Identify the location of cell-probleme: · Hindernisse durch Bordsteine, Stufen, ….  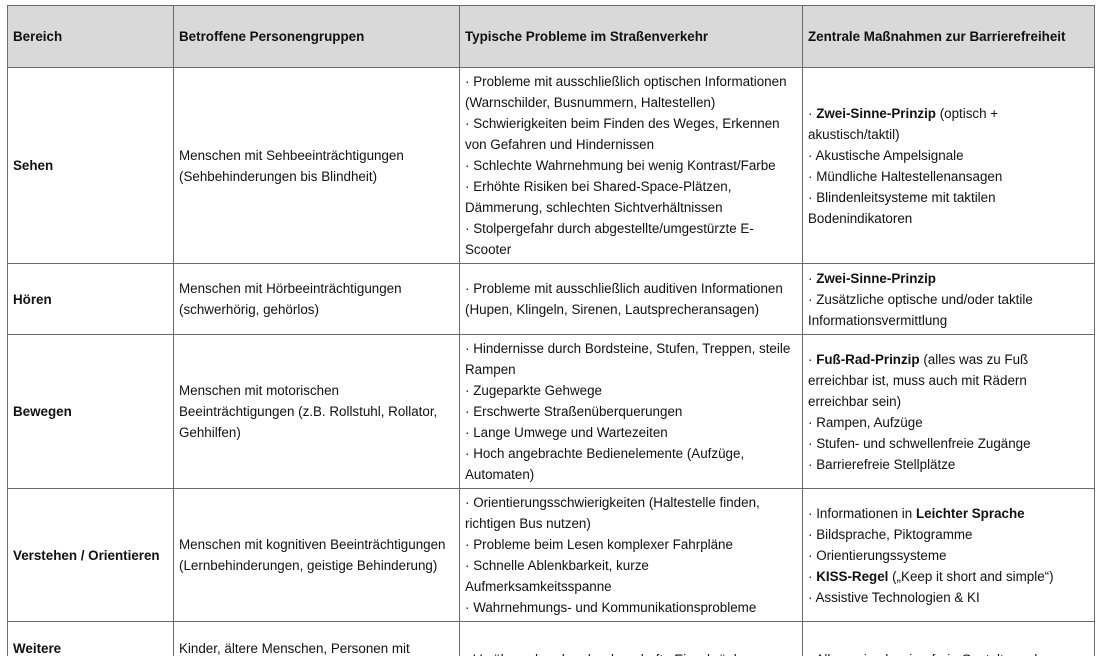
(631, 411).